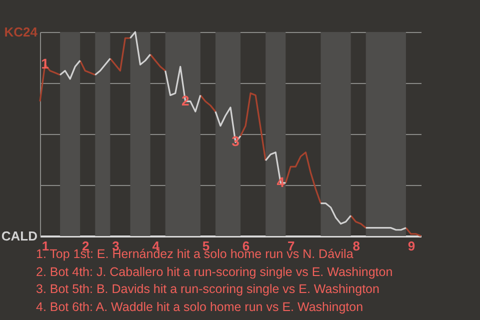  Describe the element at coordinates (46, 246) in the screenshot. I see `x-tick-label: 1` at that location.